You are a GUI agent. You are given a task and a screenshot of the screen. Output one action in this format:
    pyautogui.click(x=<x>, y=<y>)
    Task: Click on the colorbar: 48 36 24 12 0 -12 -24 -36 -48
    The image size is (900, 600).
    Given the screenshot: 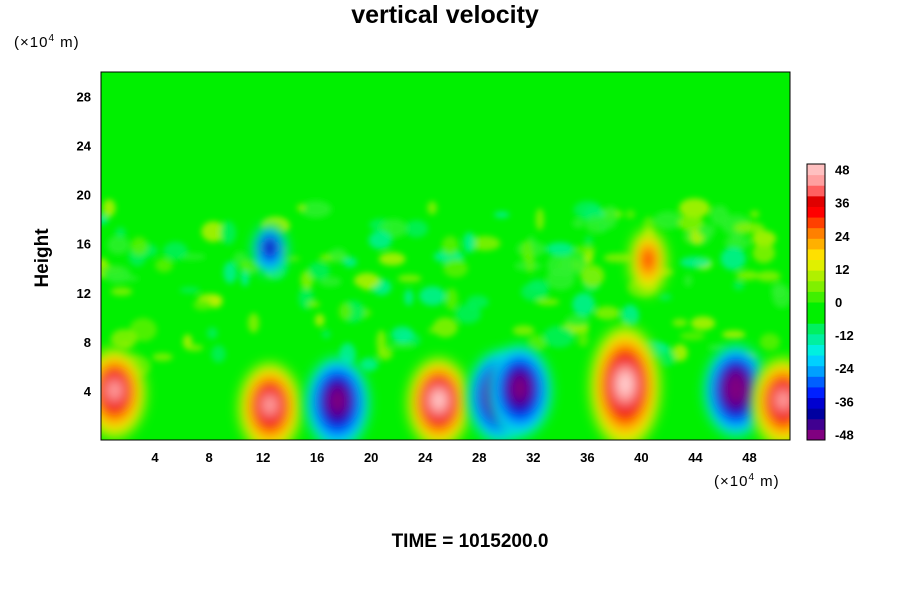 What is the action you would take?
    pyautogui.click(x=830, y=302)
    